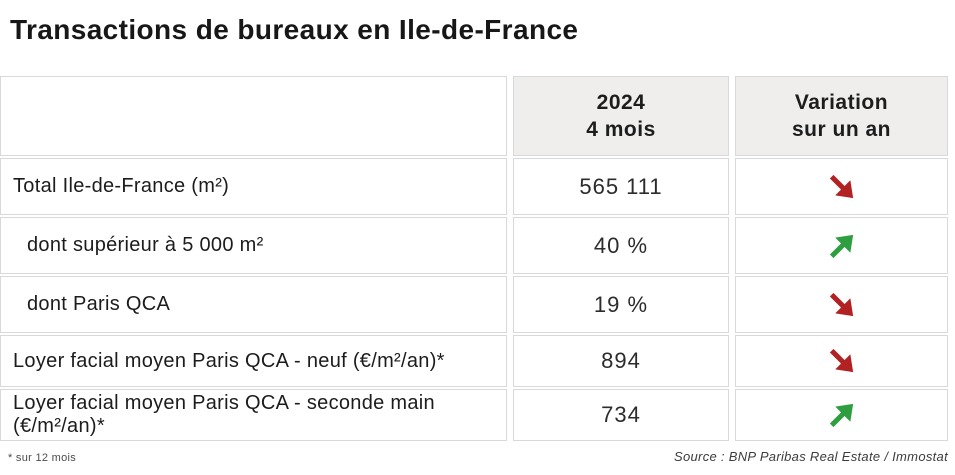  Describe the element at coordinates (841, 129) in the screenshot. I see `header-variation-line2: sur un an` at that location.